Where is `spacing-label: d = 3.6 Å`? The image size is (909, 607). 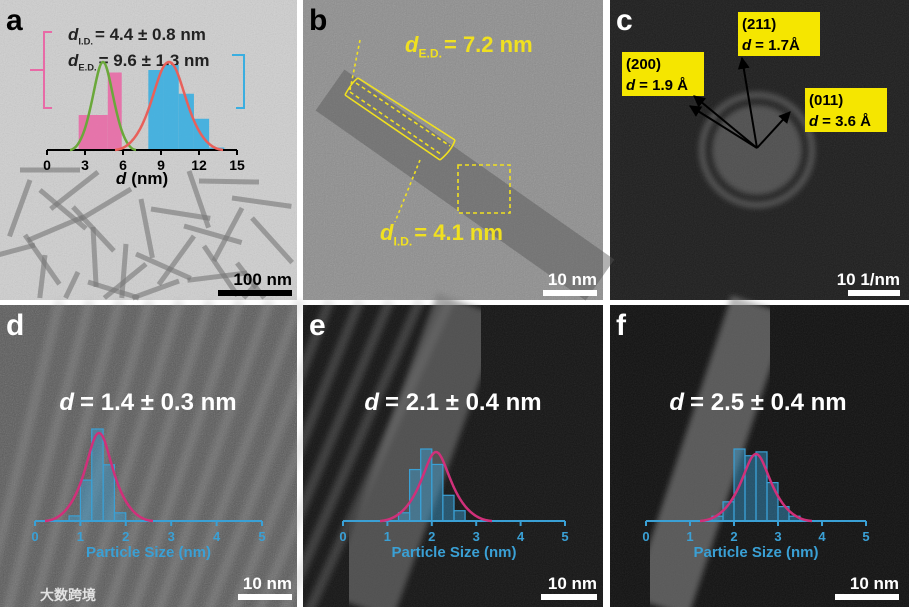 spacing-label: d = 3.6 Å is located at coordinates (840, 121).